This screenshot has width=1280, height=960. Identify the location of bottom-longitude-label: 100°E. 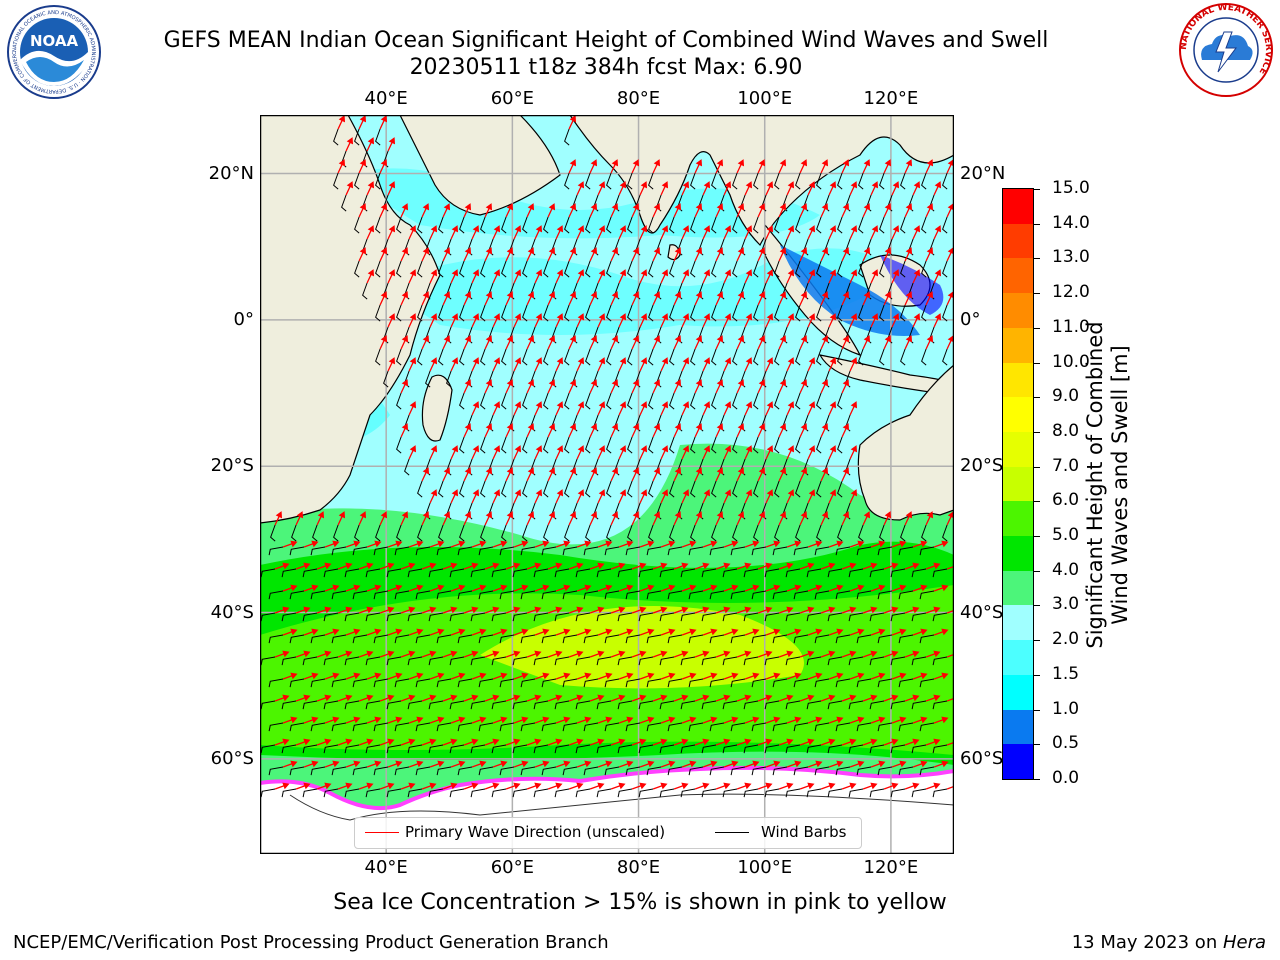
(765, 867).